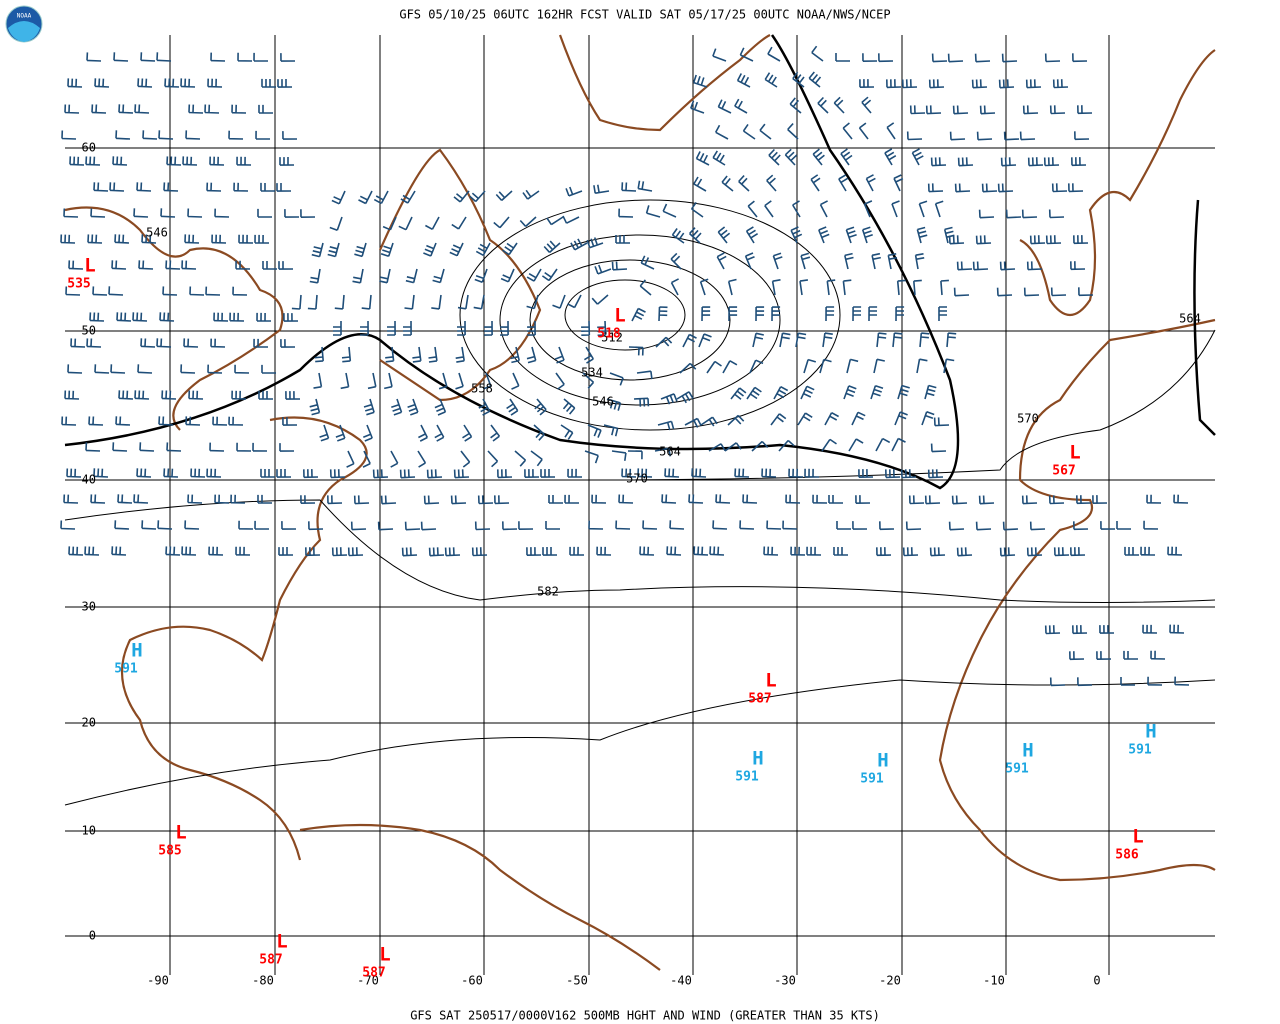 The width and height of the screenshot is (1280, 1024). Describe the element at coordinates (89, 331) in the screenshot. I see `latitude-label: 50` at that location.